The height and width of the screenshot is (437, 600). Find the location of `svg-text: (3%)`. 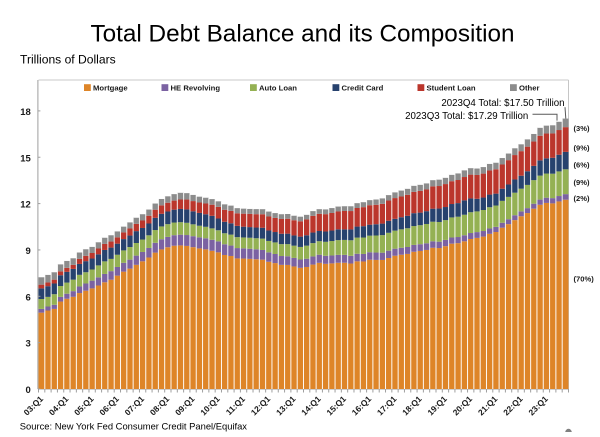

svg-text: (3%) is located at coordinates (582, 128).